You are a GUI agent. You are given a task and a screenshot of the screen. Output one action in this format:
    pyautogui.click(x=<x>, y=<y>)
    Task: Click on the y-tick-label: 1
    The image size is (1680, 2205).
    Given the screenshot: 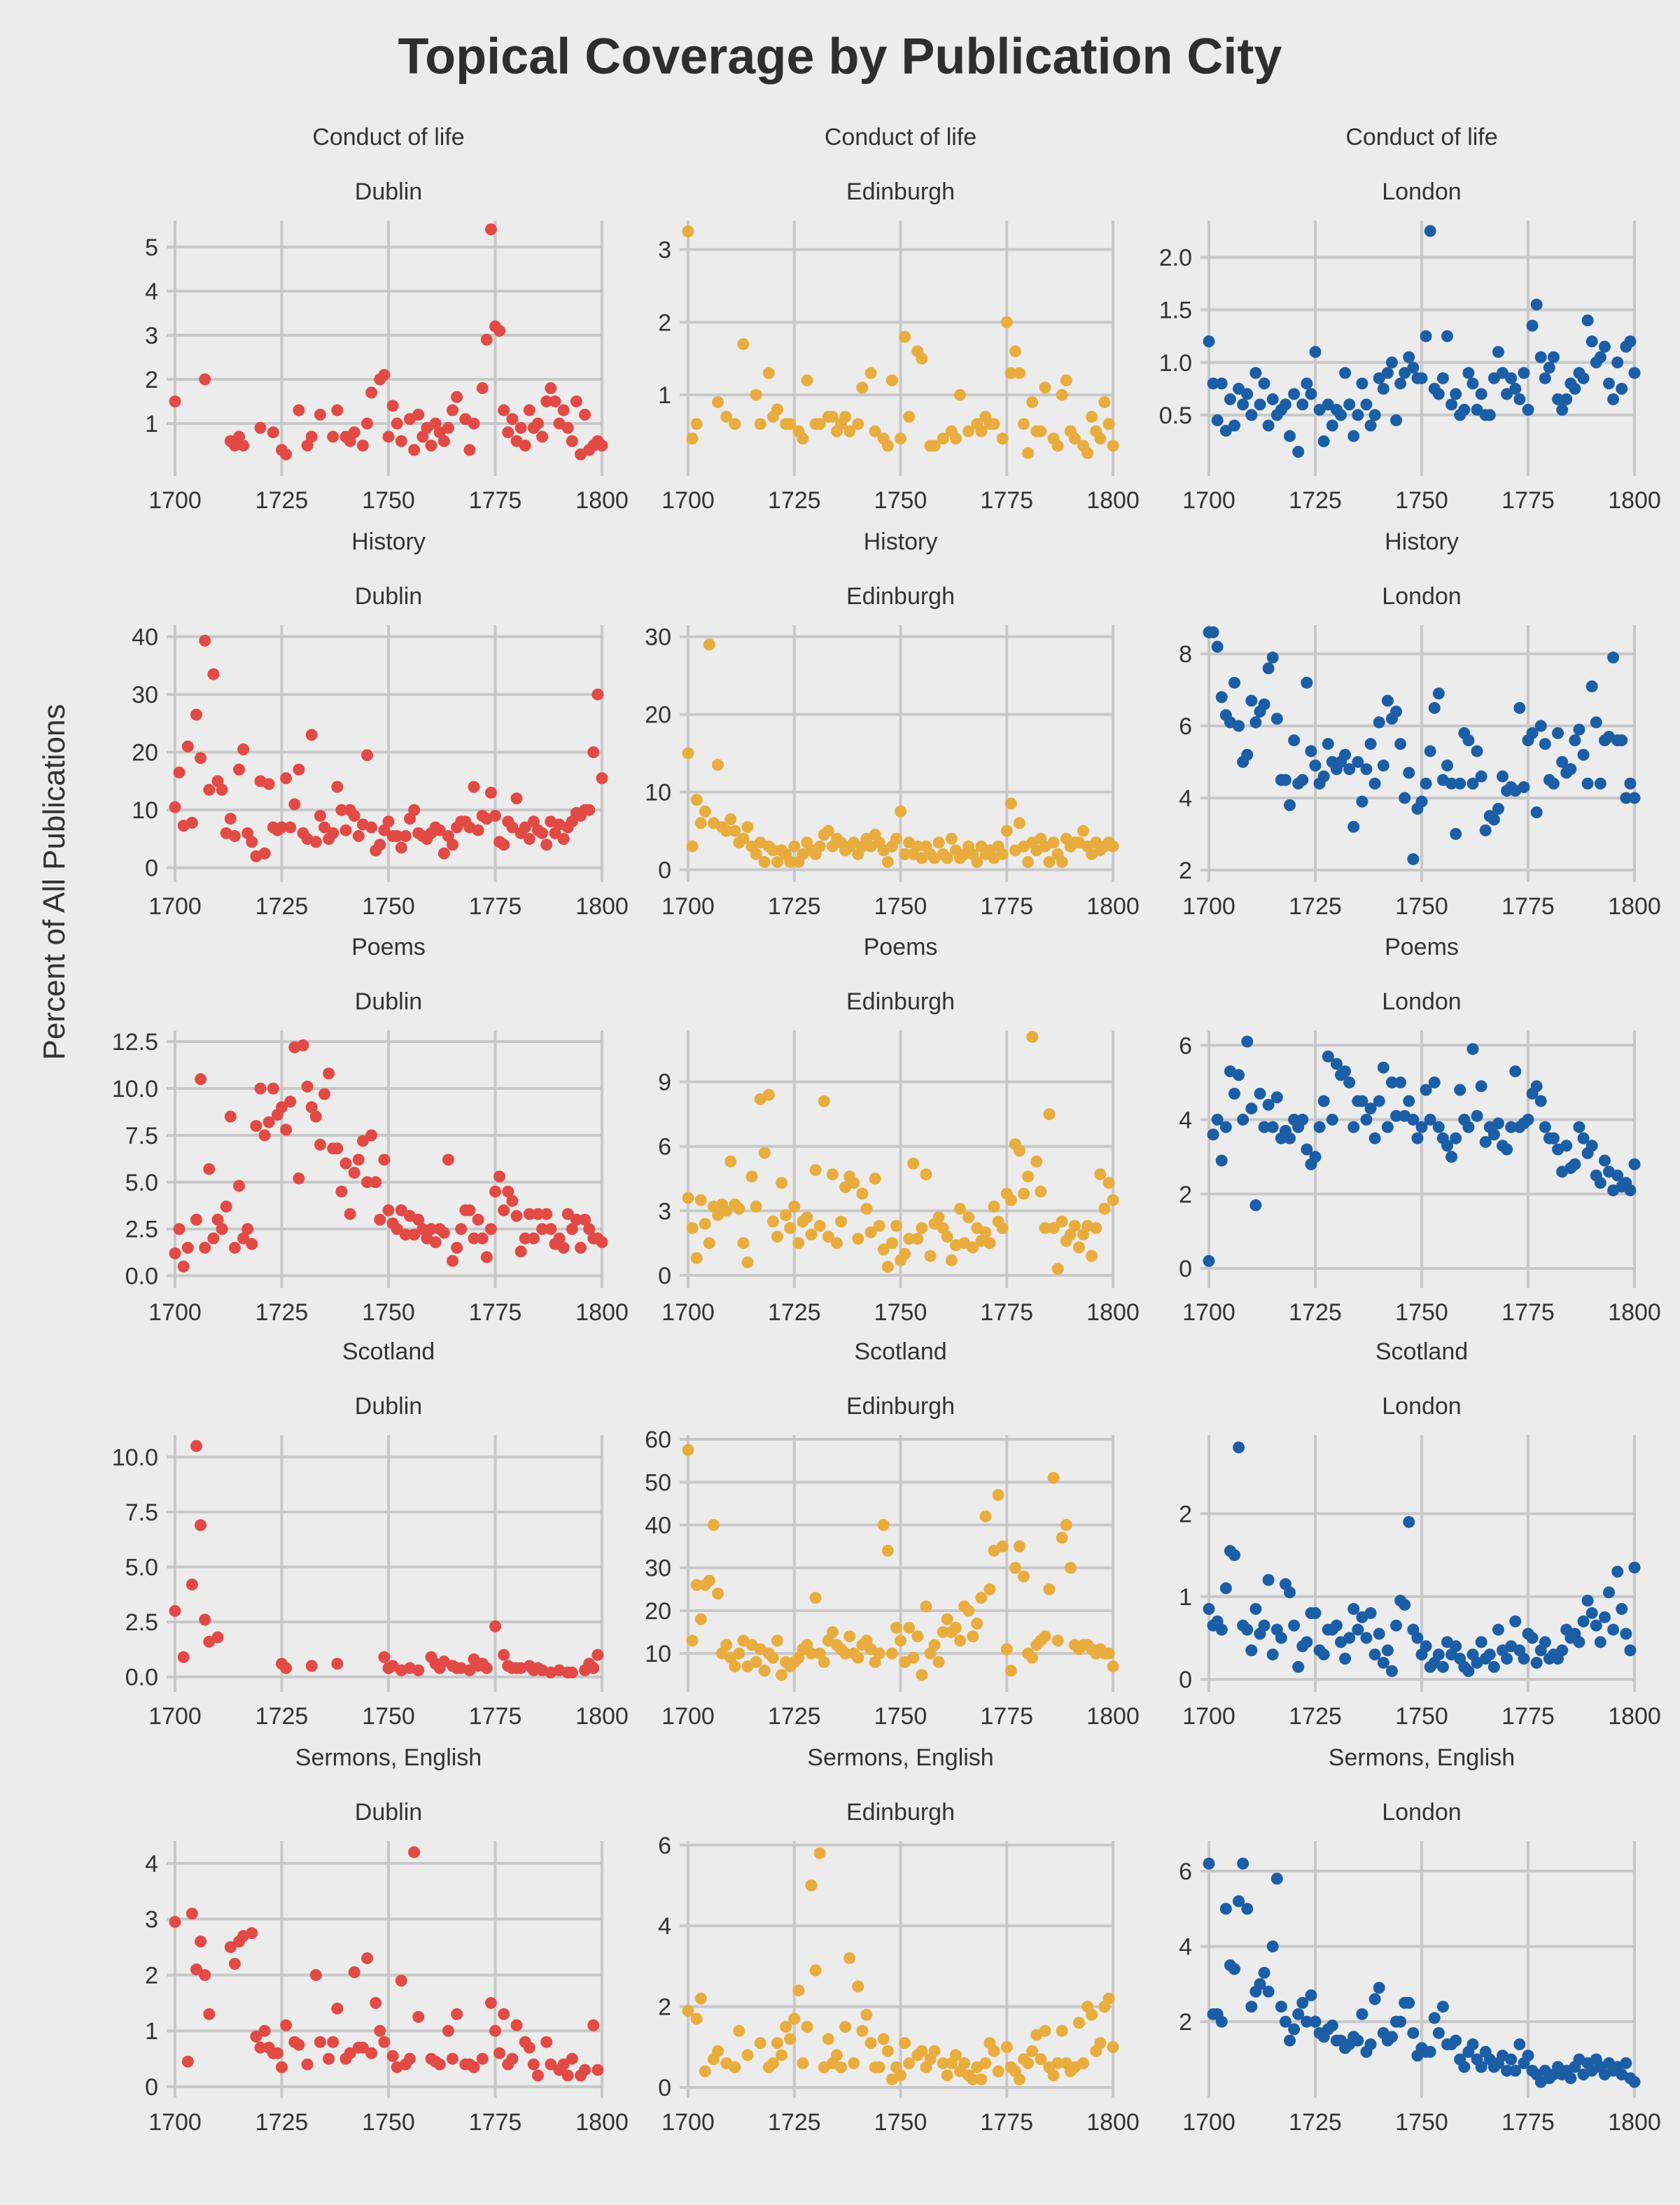 What is the action you would take?
    pyautogui.click(x=151, y=424)
    